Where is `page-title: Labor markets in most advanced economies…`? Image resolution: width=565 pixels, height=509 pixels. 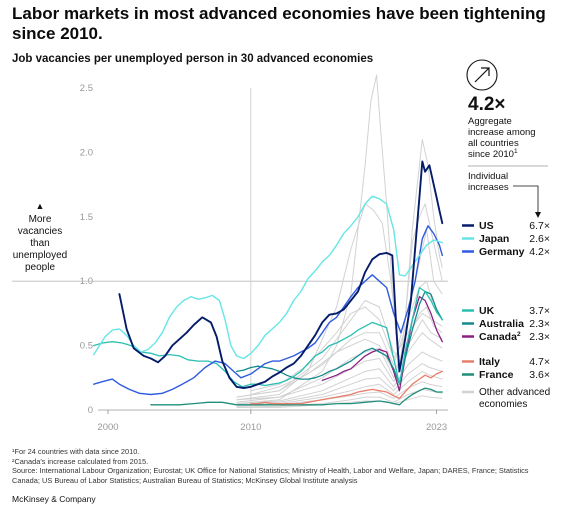 page-title: Labor markets in most advanced economies… is located at coordinates (279, 23).